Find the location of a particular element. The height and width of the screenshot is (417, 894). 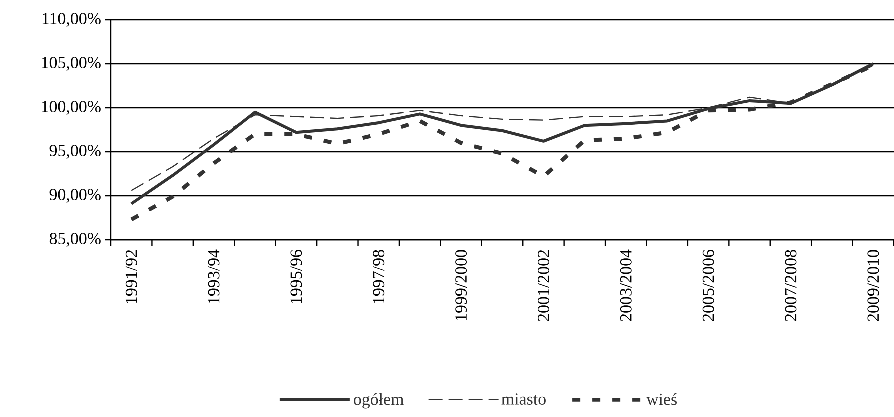

x-tick-label: 1991/92 is located at coordinates (132, 277).